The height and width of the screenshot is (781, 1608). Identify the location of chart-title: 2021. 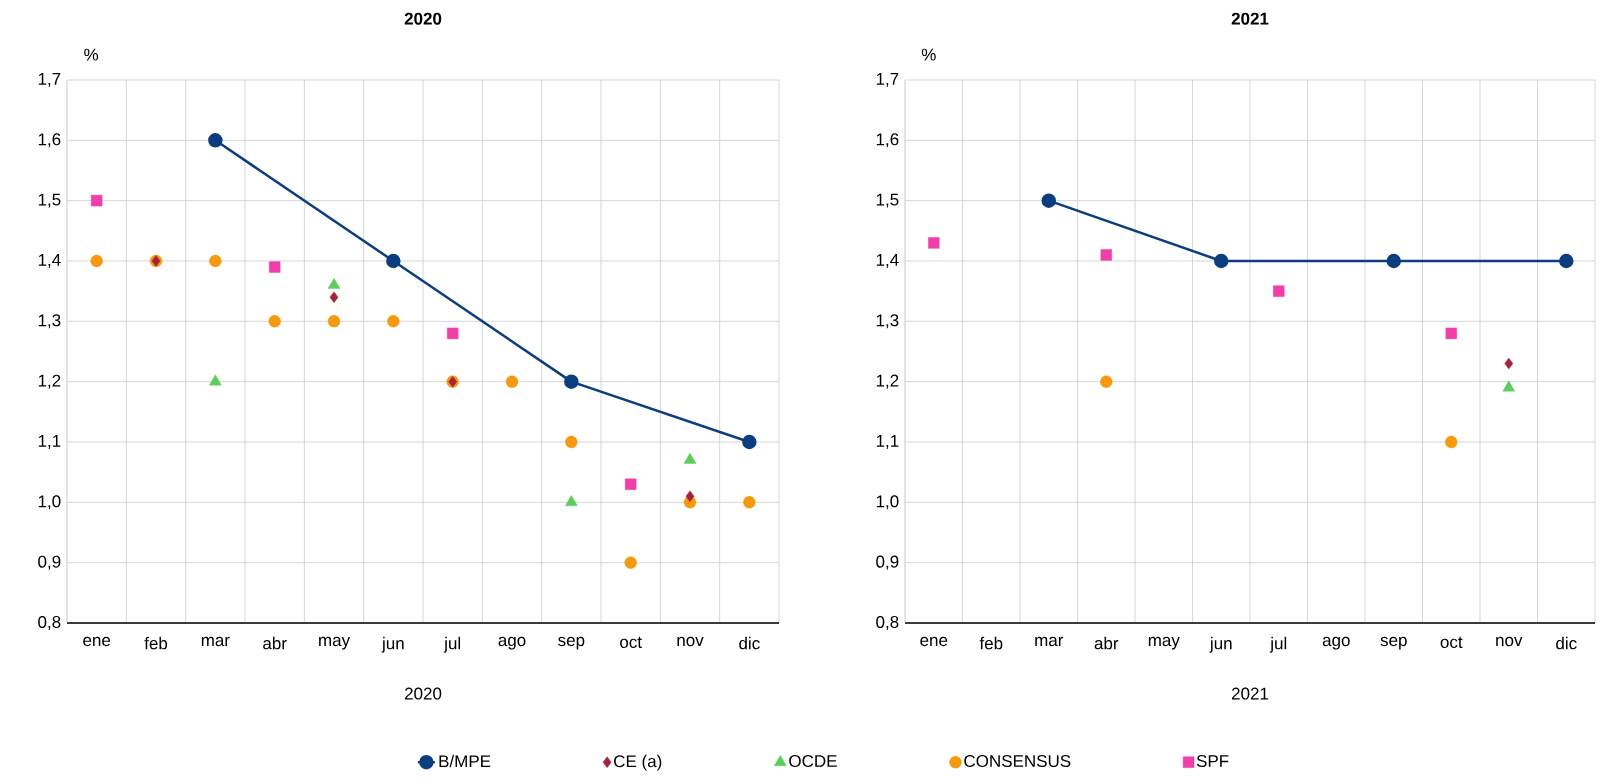
(1250, 18).